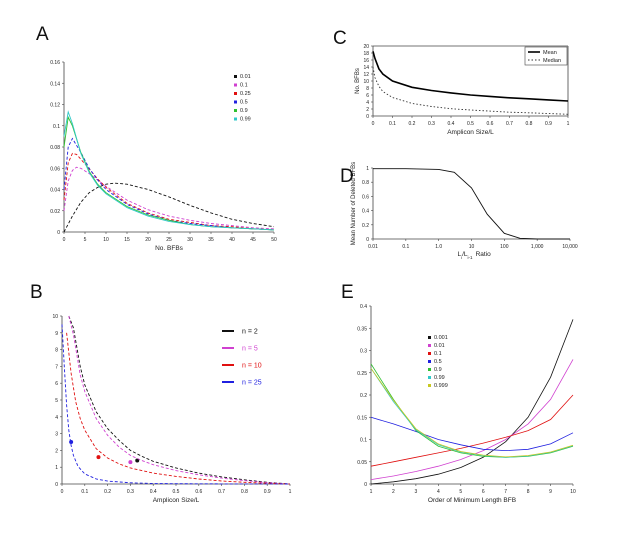 The image size is (627, 544). What do you see at coordinates (365, 197) in the screenshot?
I see `y-tick-label: 0.6` at bounding box center [365, 197].